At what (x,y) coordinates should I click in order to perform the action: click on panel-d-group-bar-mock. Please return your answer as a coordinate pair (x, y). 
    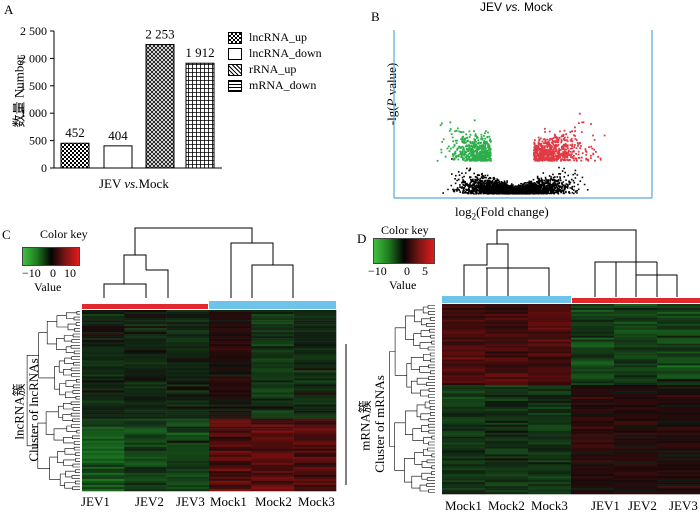
    Looking at the image, I should click on (506, 299).